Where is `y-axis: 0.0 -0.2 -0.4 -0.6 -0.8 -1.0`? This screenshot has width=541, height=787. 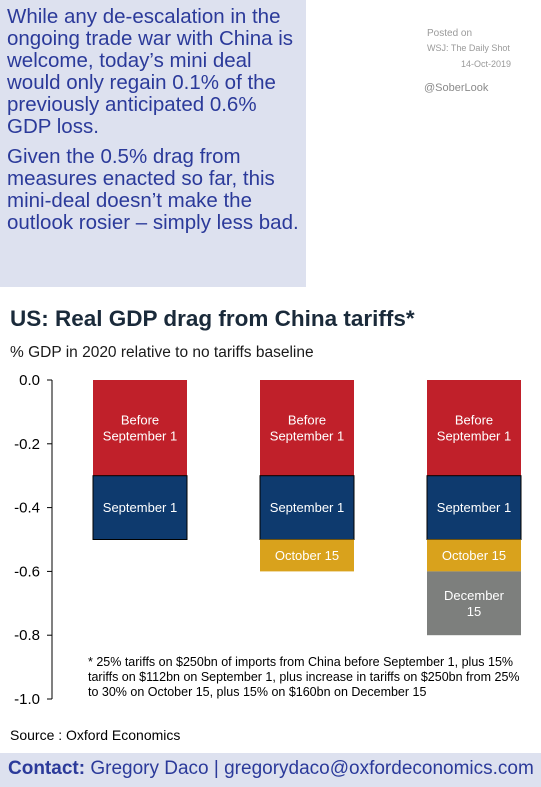 y-axis: 0.0 -0.2 -0.4 -0.6 -0.8 -1.0 is located at coordinates (33, 540).